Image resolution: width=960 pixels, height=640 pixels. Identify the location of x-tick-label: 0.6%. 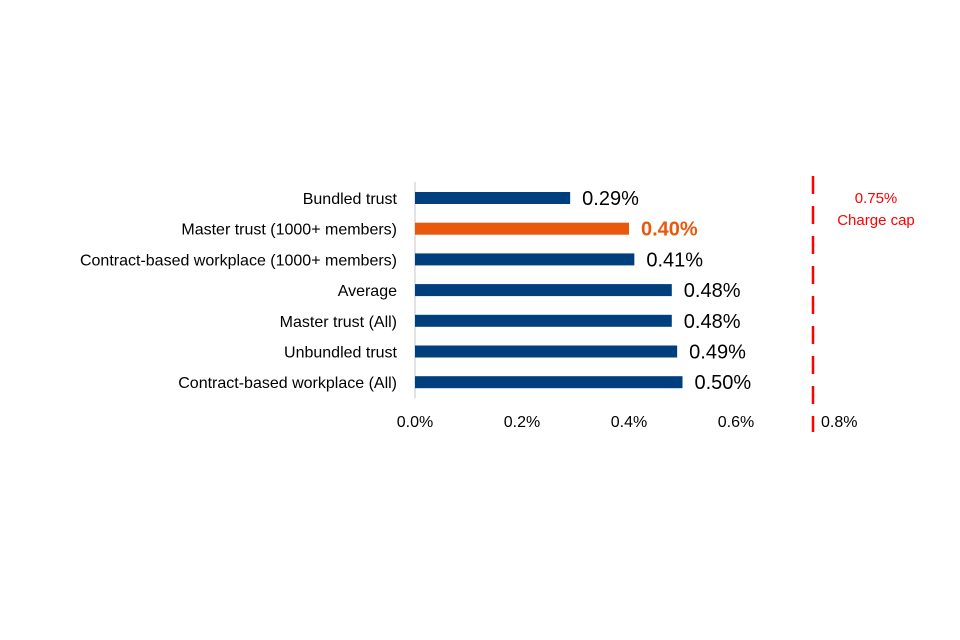
(736, 422).